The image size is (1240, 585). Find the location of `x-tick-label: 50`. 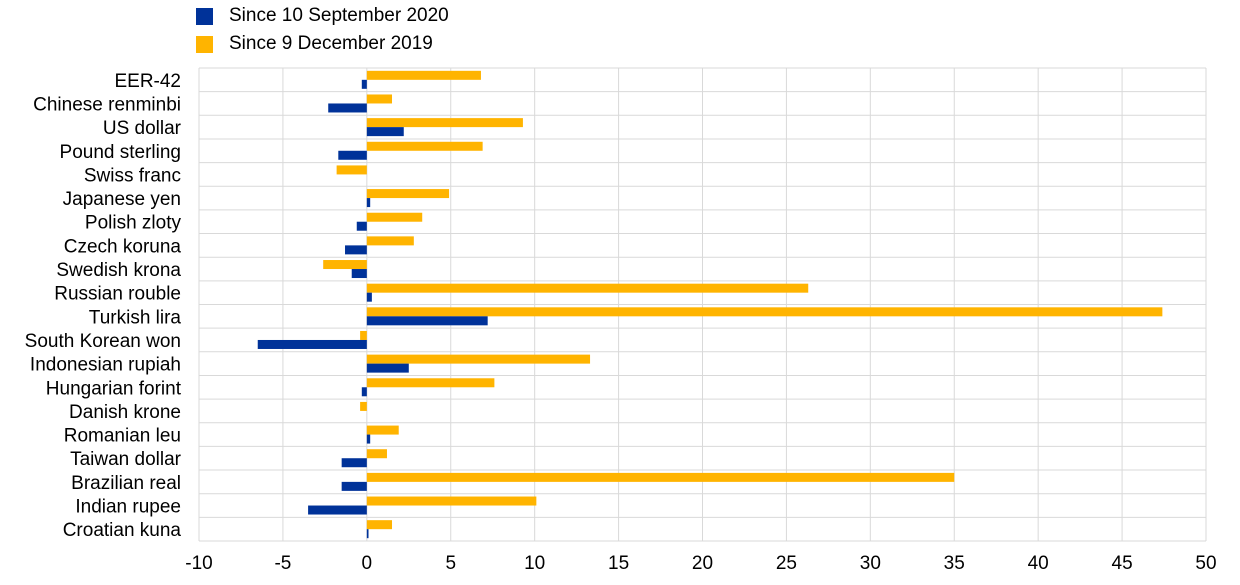

x-tick-label: 50 is located at coordinates (1205, 563).